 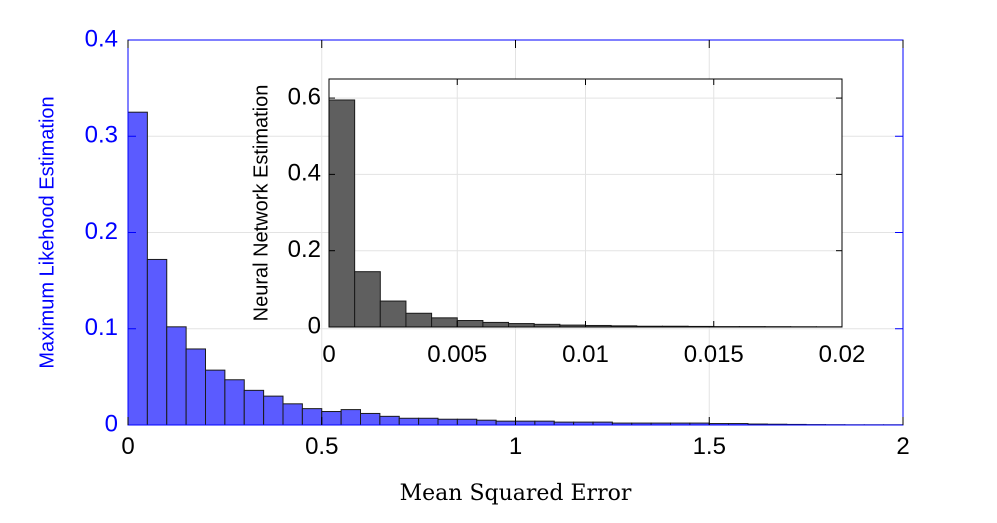 I want to click on main-ytick-label-4: 0.4, so click(x=101, y=38).